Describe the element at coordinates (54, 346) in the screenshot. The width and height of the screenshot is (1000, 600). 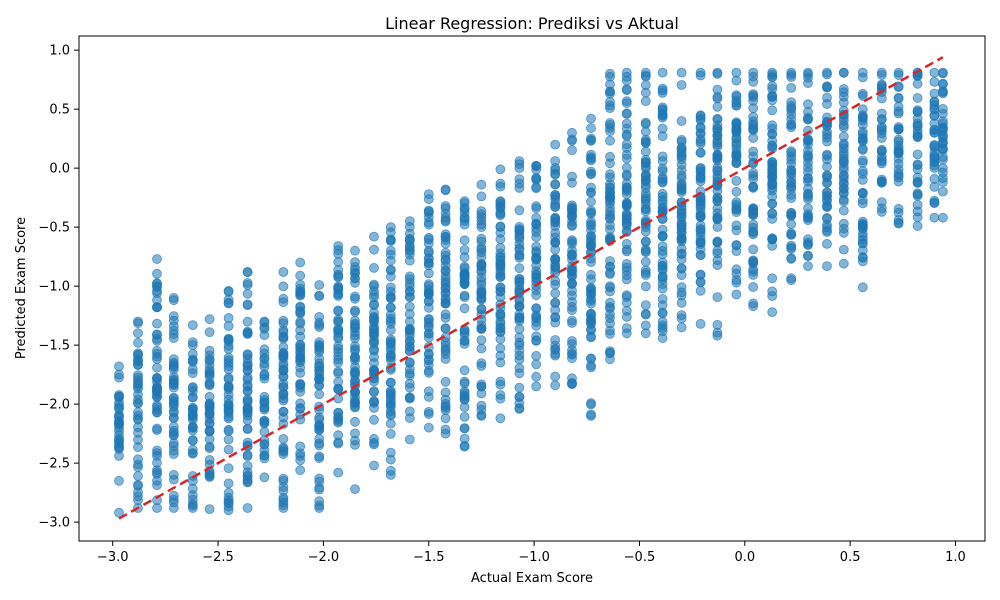
I see `y-tick-label: −1.5` at that location.